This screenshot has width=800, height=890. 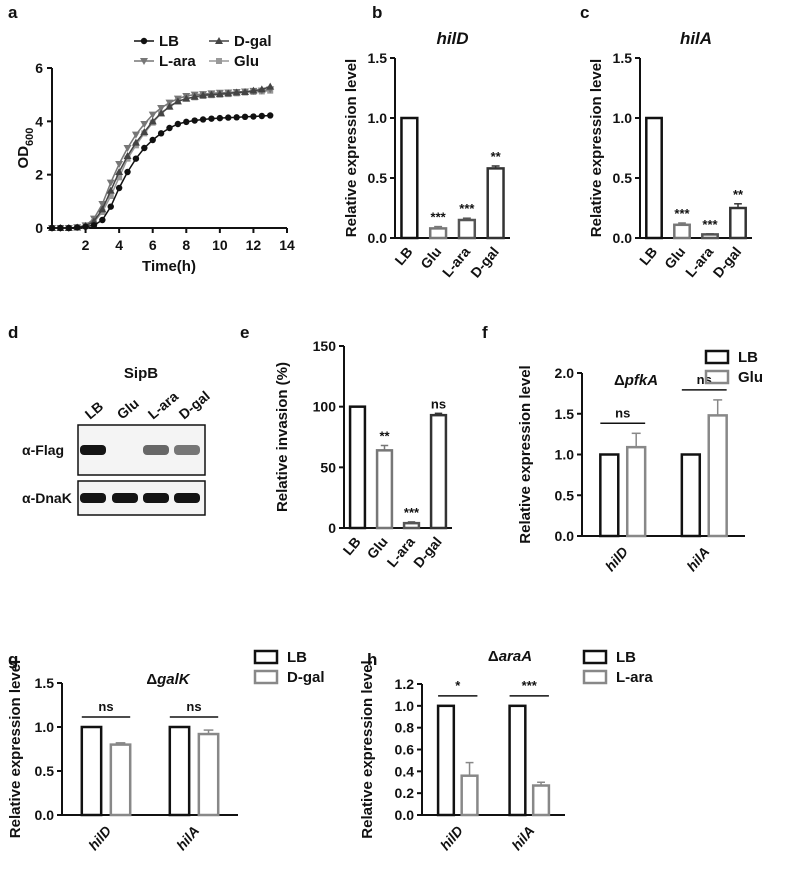 What do you see at coordinates (367, 749) in the screenshot?
I see `y-axis-title: Relative expression level` at bounding box center [367, 749].